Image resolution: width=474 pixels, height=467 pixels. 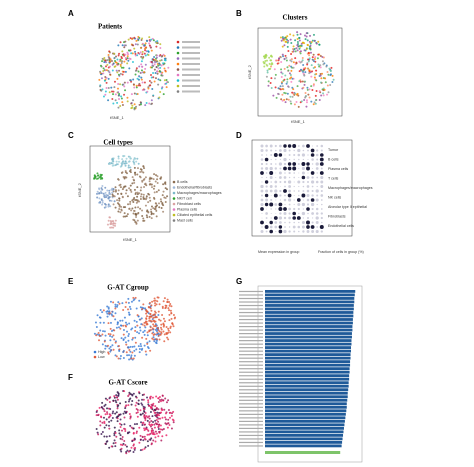 What do you see at coordinates (308, 344) in the screenshot?
I see `bar` at bounding box center [308, 344].